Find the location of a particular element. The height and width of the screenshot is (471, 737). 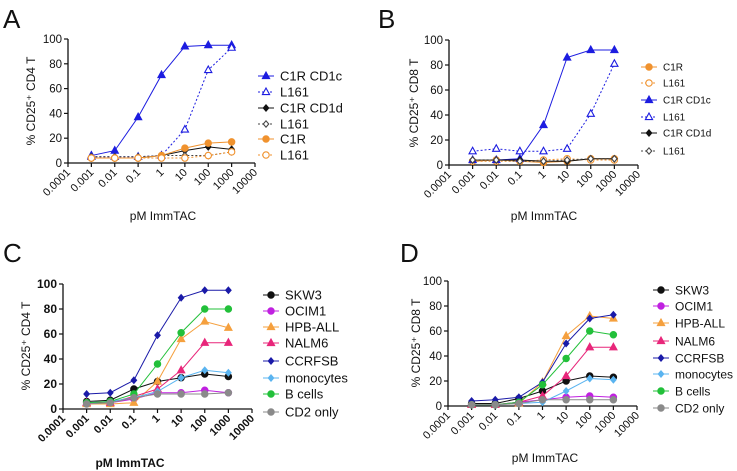

legend-item: monocytes is located at coordinates (693, 374).